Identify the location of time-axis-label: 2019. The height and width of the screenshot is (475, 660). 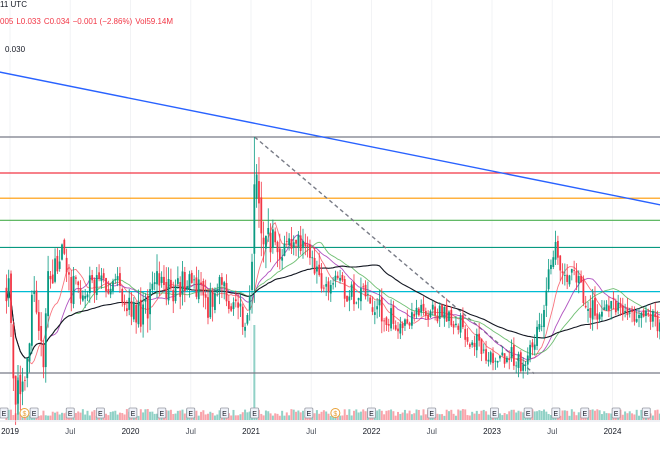
(10, 431).